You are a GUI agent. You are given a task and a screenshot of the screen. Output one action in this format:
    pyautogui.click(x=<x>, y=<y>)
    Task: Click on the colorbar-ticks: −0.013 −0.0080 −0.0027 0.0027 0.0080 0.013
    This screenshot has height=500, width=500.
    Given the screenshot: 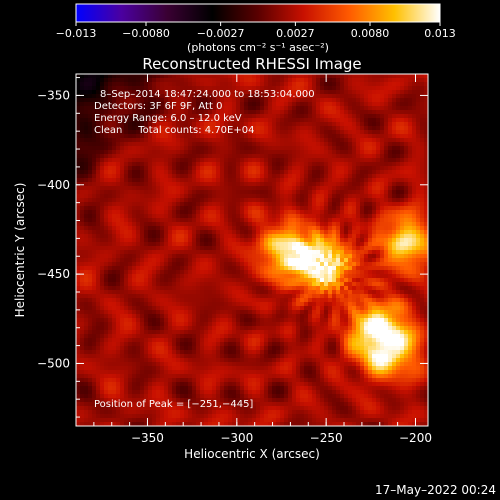 What is the action you would take?
    pyautogui.click(x=256, y=31)
    